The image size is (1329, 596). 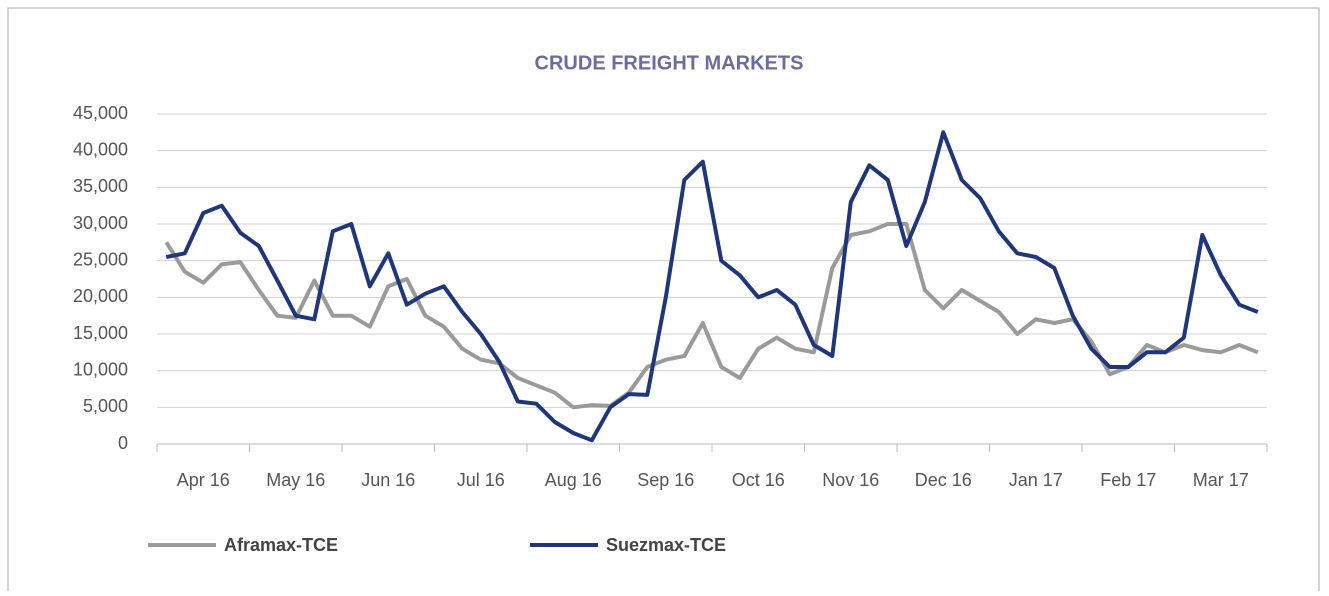 What do you see at coordinates (1128, 480) in the screenshot?
I see `x-tick-label: Feb 17` at bounding box center [1128, 480].